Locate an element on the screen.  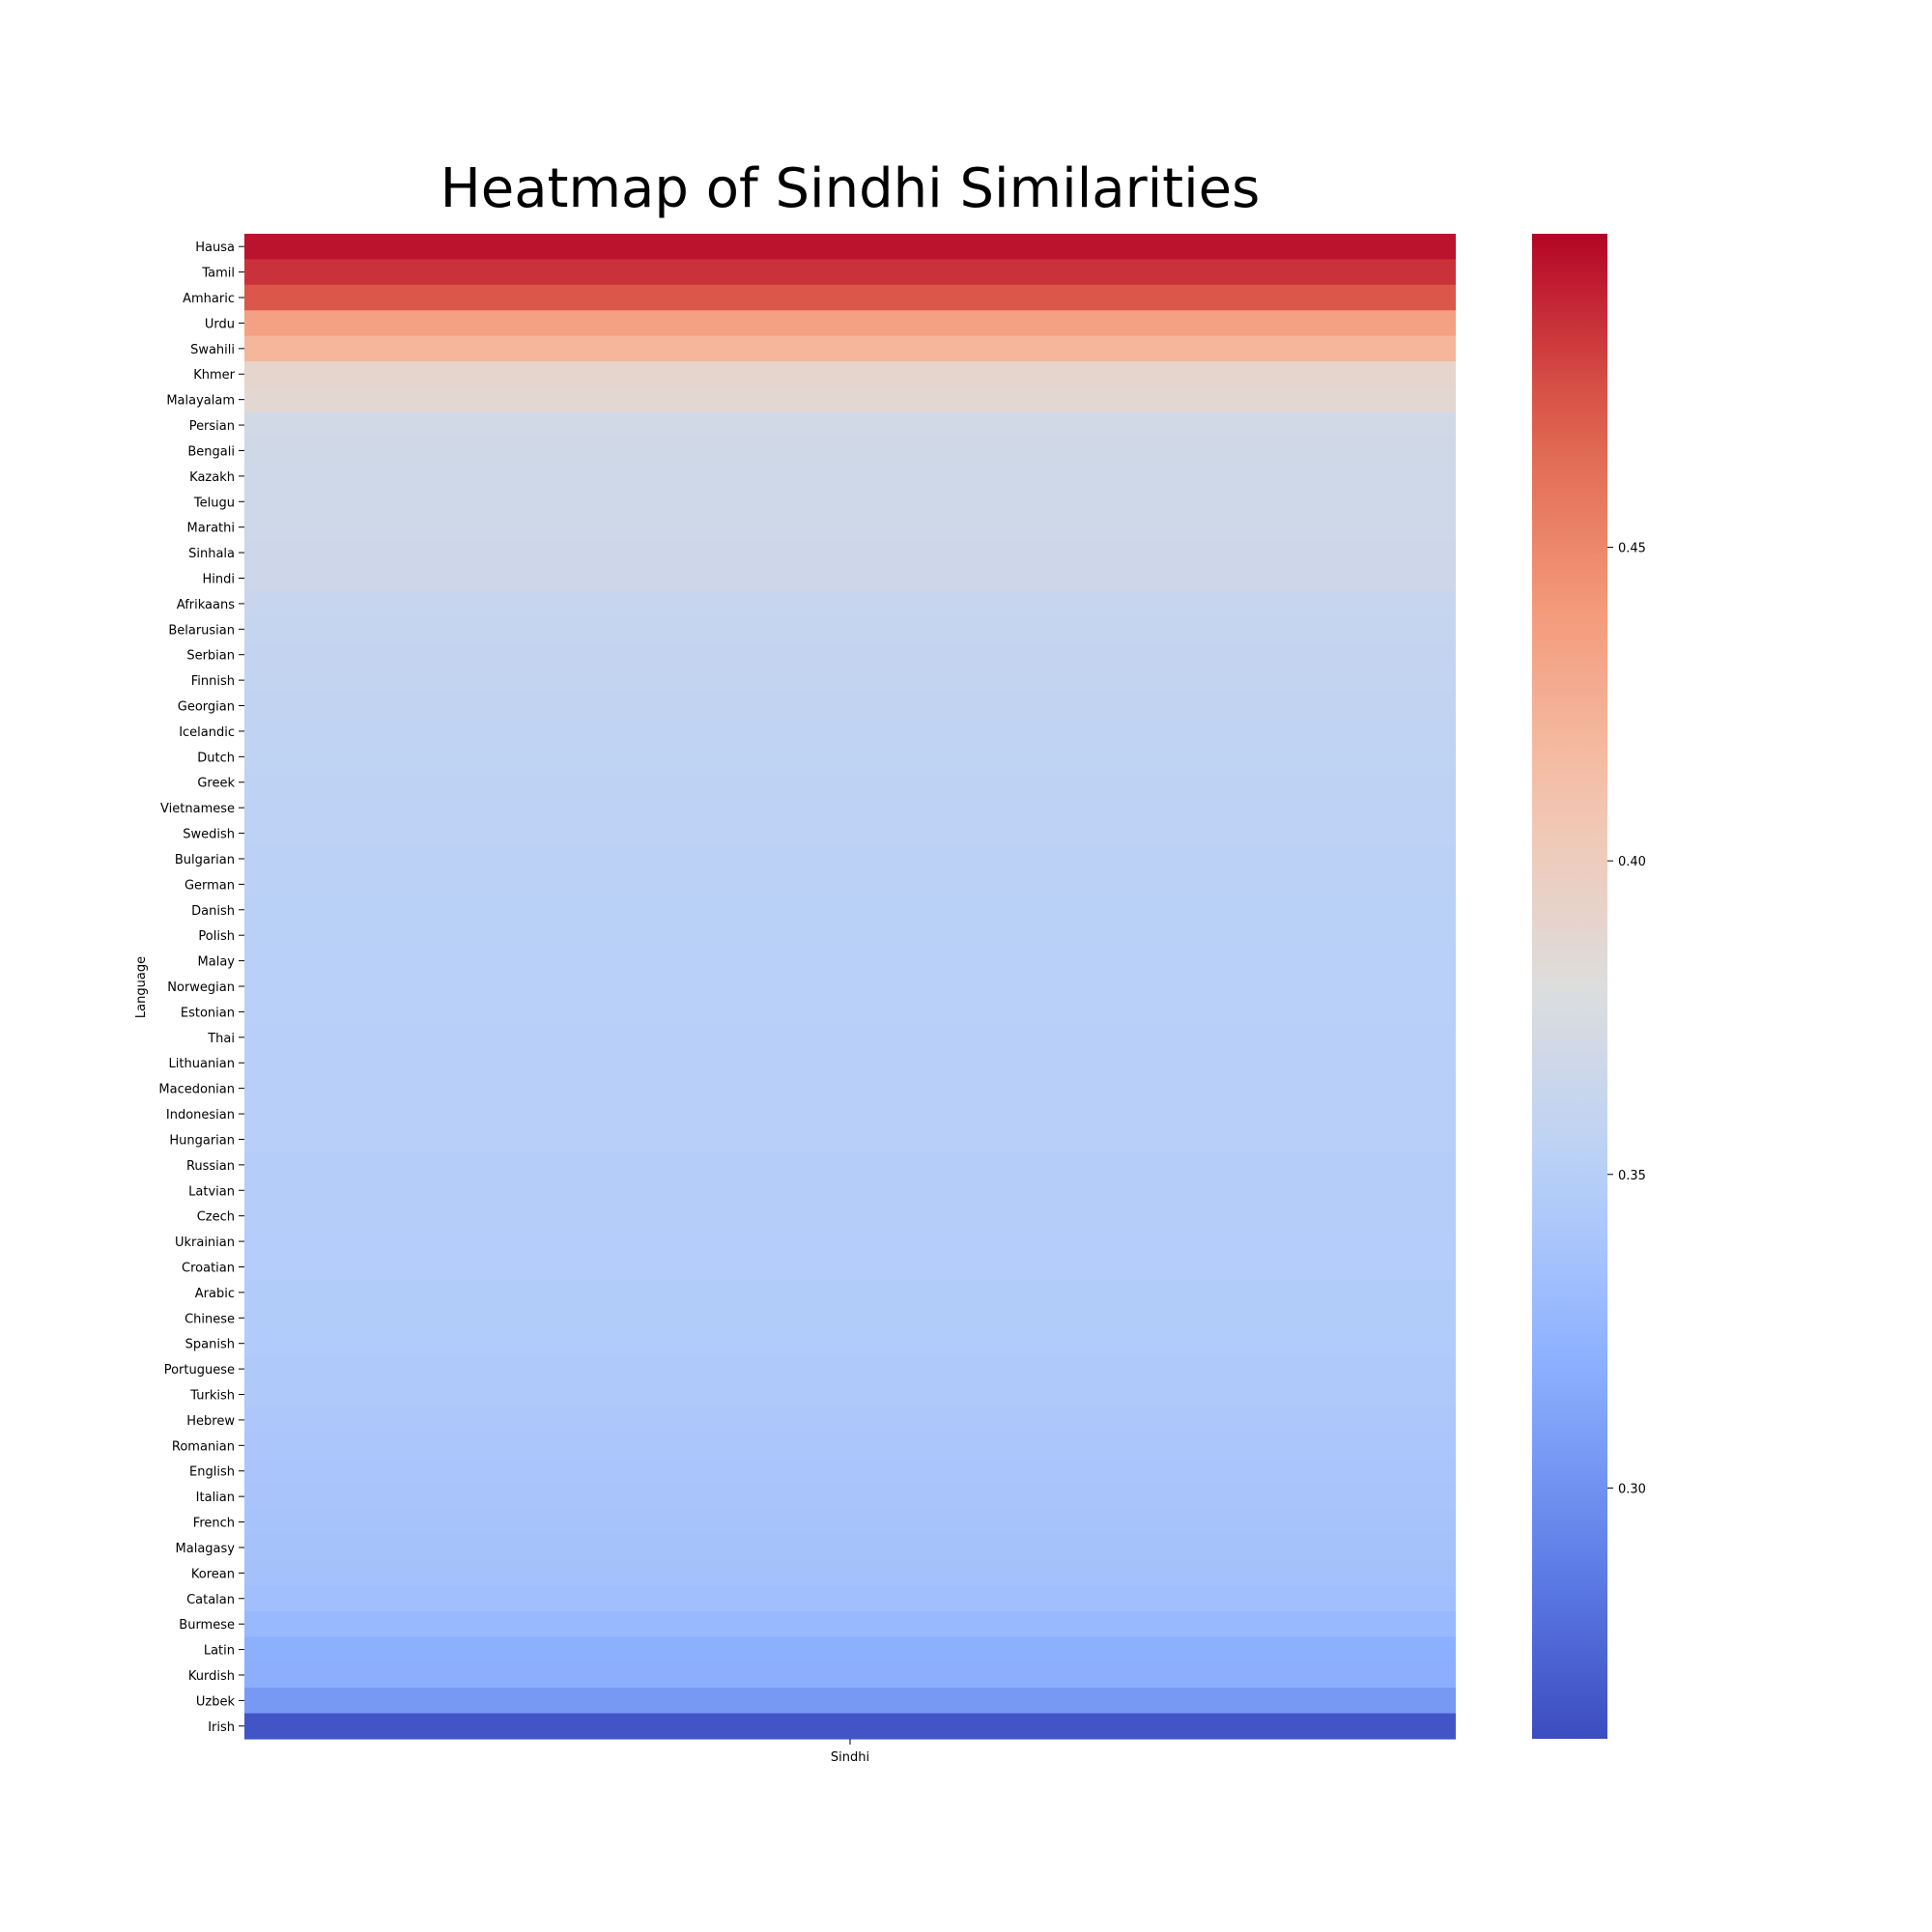
y-tick-label: Italian is located at coordinates (215, 1498).